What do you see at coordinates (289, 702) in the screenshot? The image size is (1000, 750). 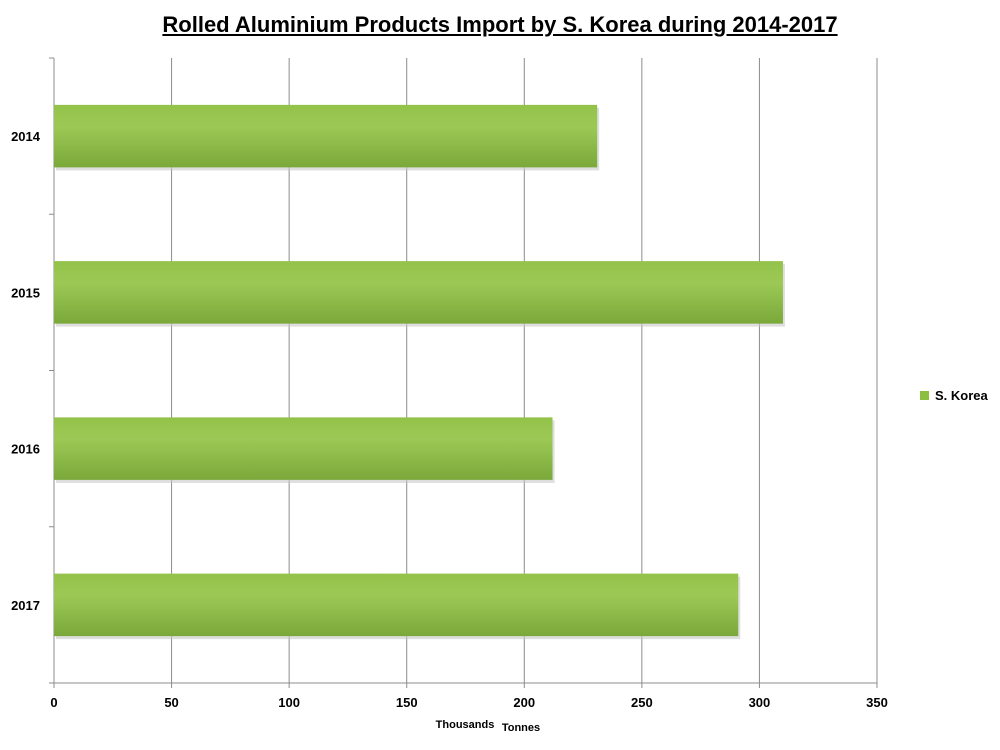 I see `x-tick-label: 100` at bounding box center [289, 702].